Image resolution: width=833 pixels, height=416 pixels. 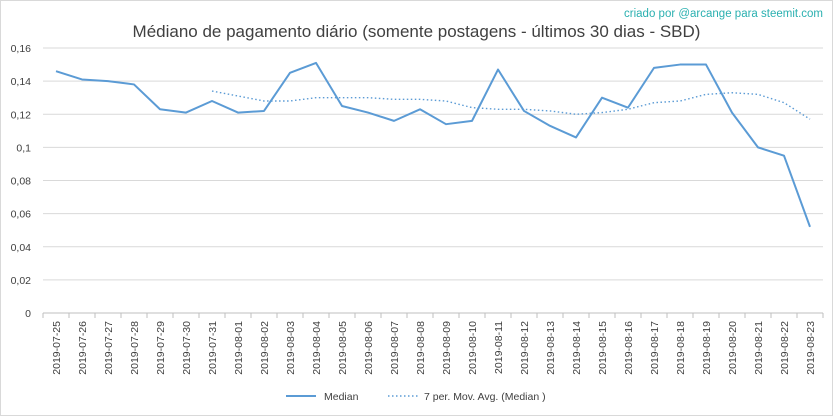 What do you see at coordinates (473, 348) in the screenshot?
I see `x-tick-label: 2019-08-10` at bounding box center [473, 348].